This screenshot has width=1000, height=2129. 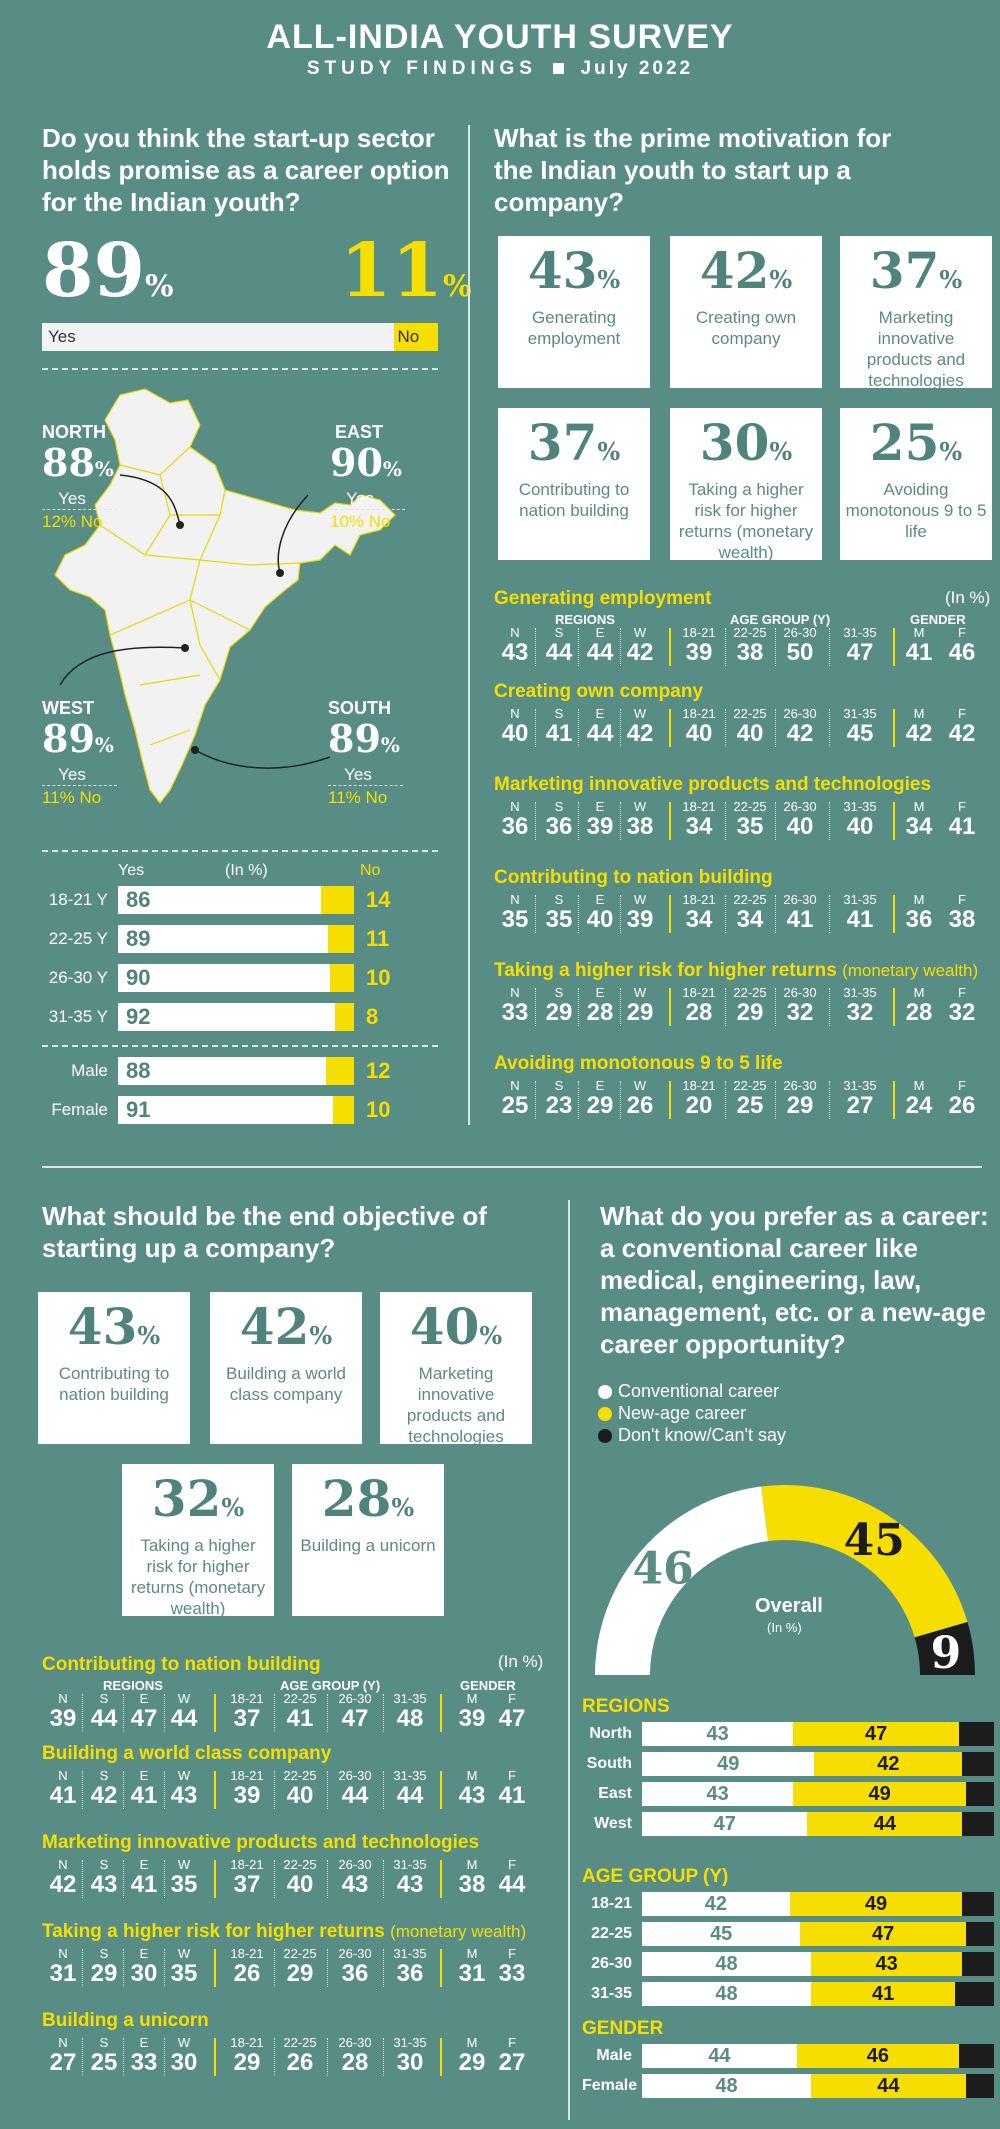 What do you see at coordinates (300, 1711) in the screenshot?
I see `table-cell: 22-25 41` at bounding box center [300, 1711].